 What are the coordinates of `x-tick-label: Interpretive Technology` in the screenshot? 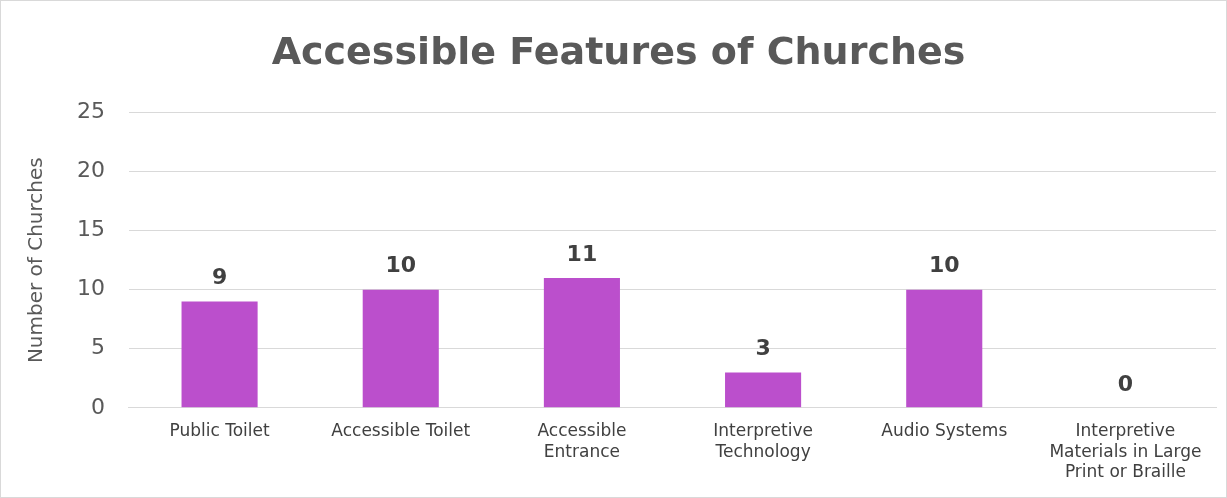 It's located at (763, 440).